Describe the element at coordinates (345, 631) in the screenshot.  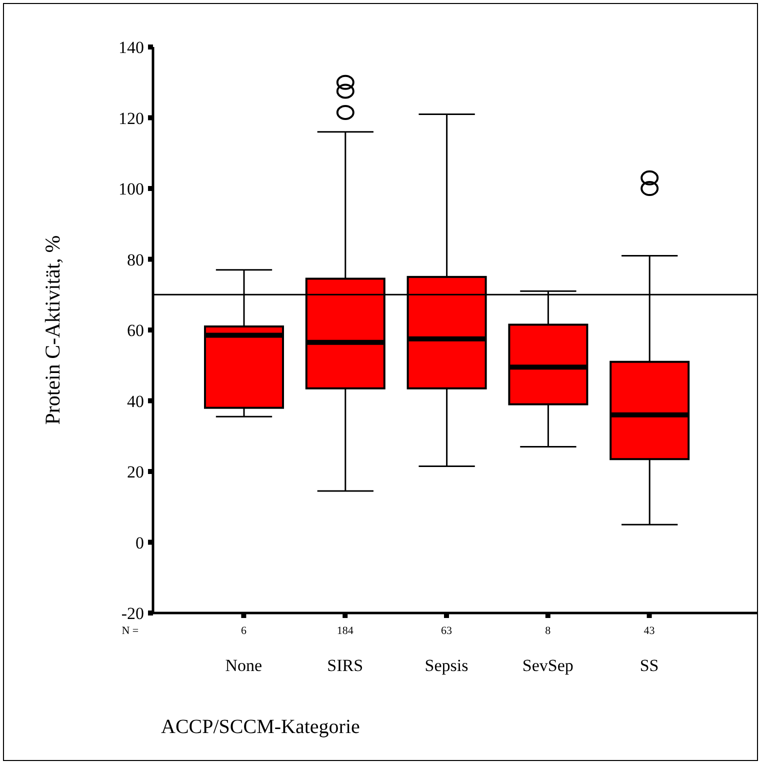
I see `text: 184` at that location.